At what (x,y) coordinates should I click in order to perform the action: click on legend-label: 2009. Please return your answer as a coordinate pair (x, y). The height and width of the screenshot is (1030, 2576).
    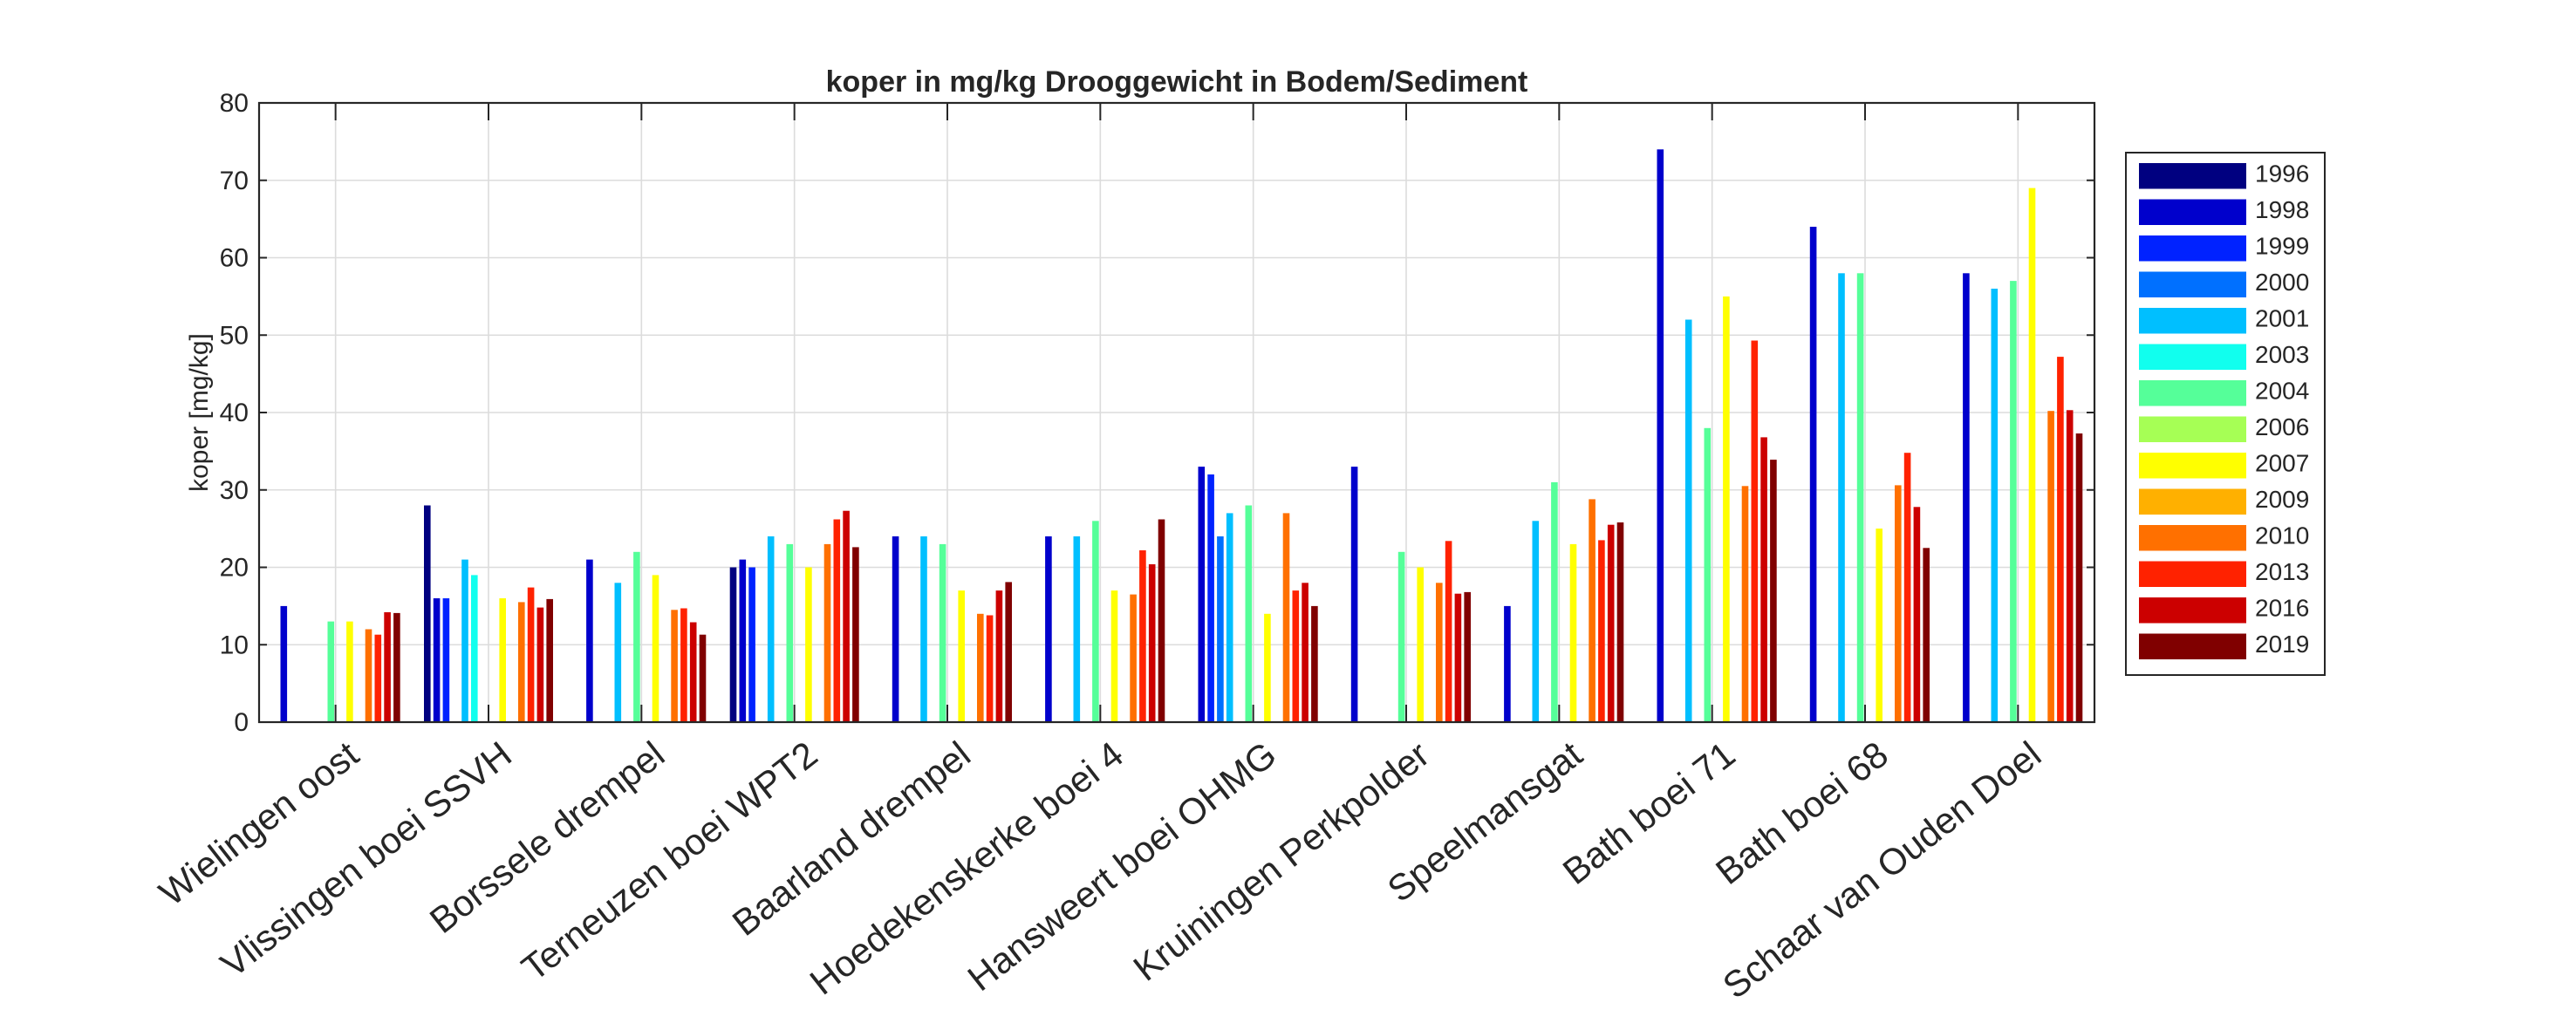
    Looking at the image, I should click on (2282, 499).